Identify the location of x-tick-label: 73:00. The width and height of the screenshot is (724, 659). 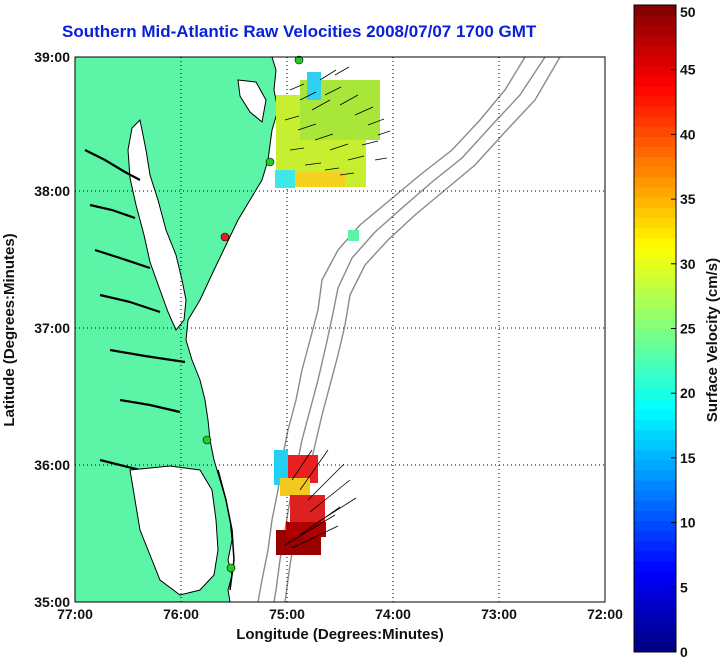
(499, 614).